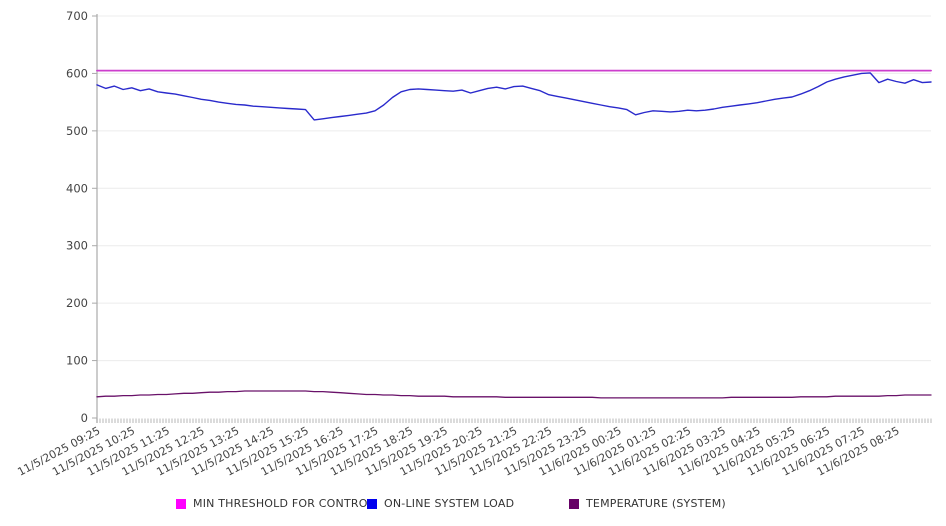  I want to click on legend-item-min-threshold: MIN THRESHOLD FOR CONTROL, so click(275, 503).